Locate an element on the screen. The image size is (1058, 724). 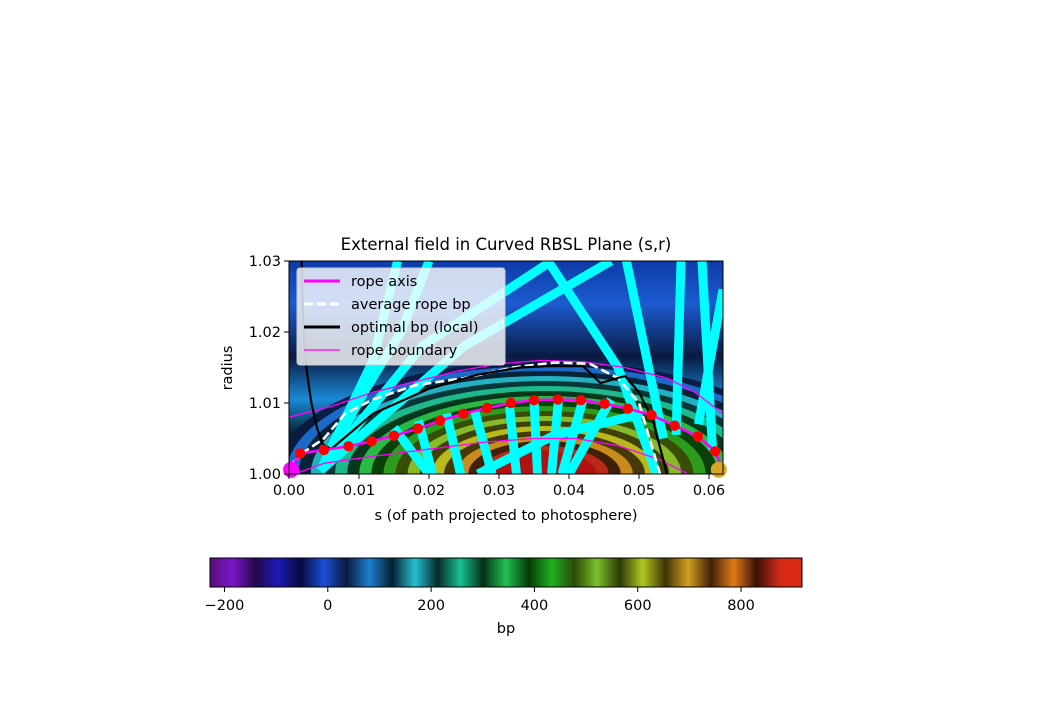
legend-label-optimal-bp: optimal bp (local) is located at coordinates (415, 328).